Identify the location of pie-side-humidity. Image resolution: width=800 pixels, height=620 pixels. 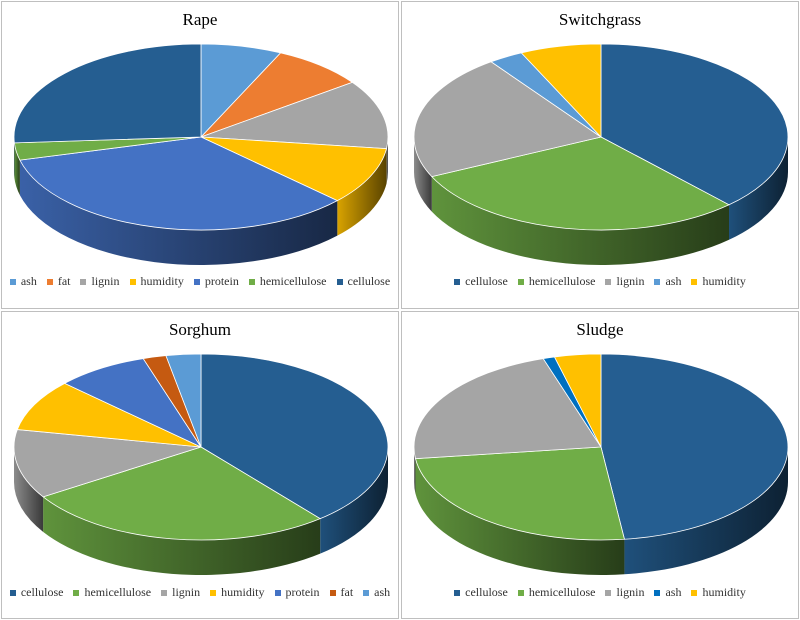
(362, 192).